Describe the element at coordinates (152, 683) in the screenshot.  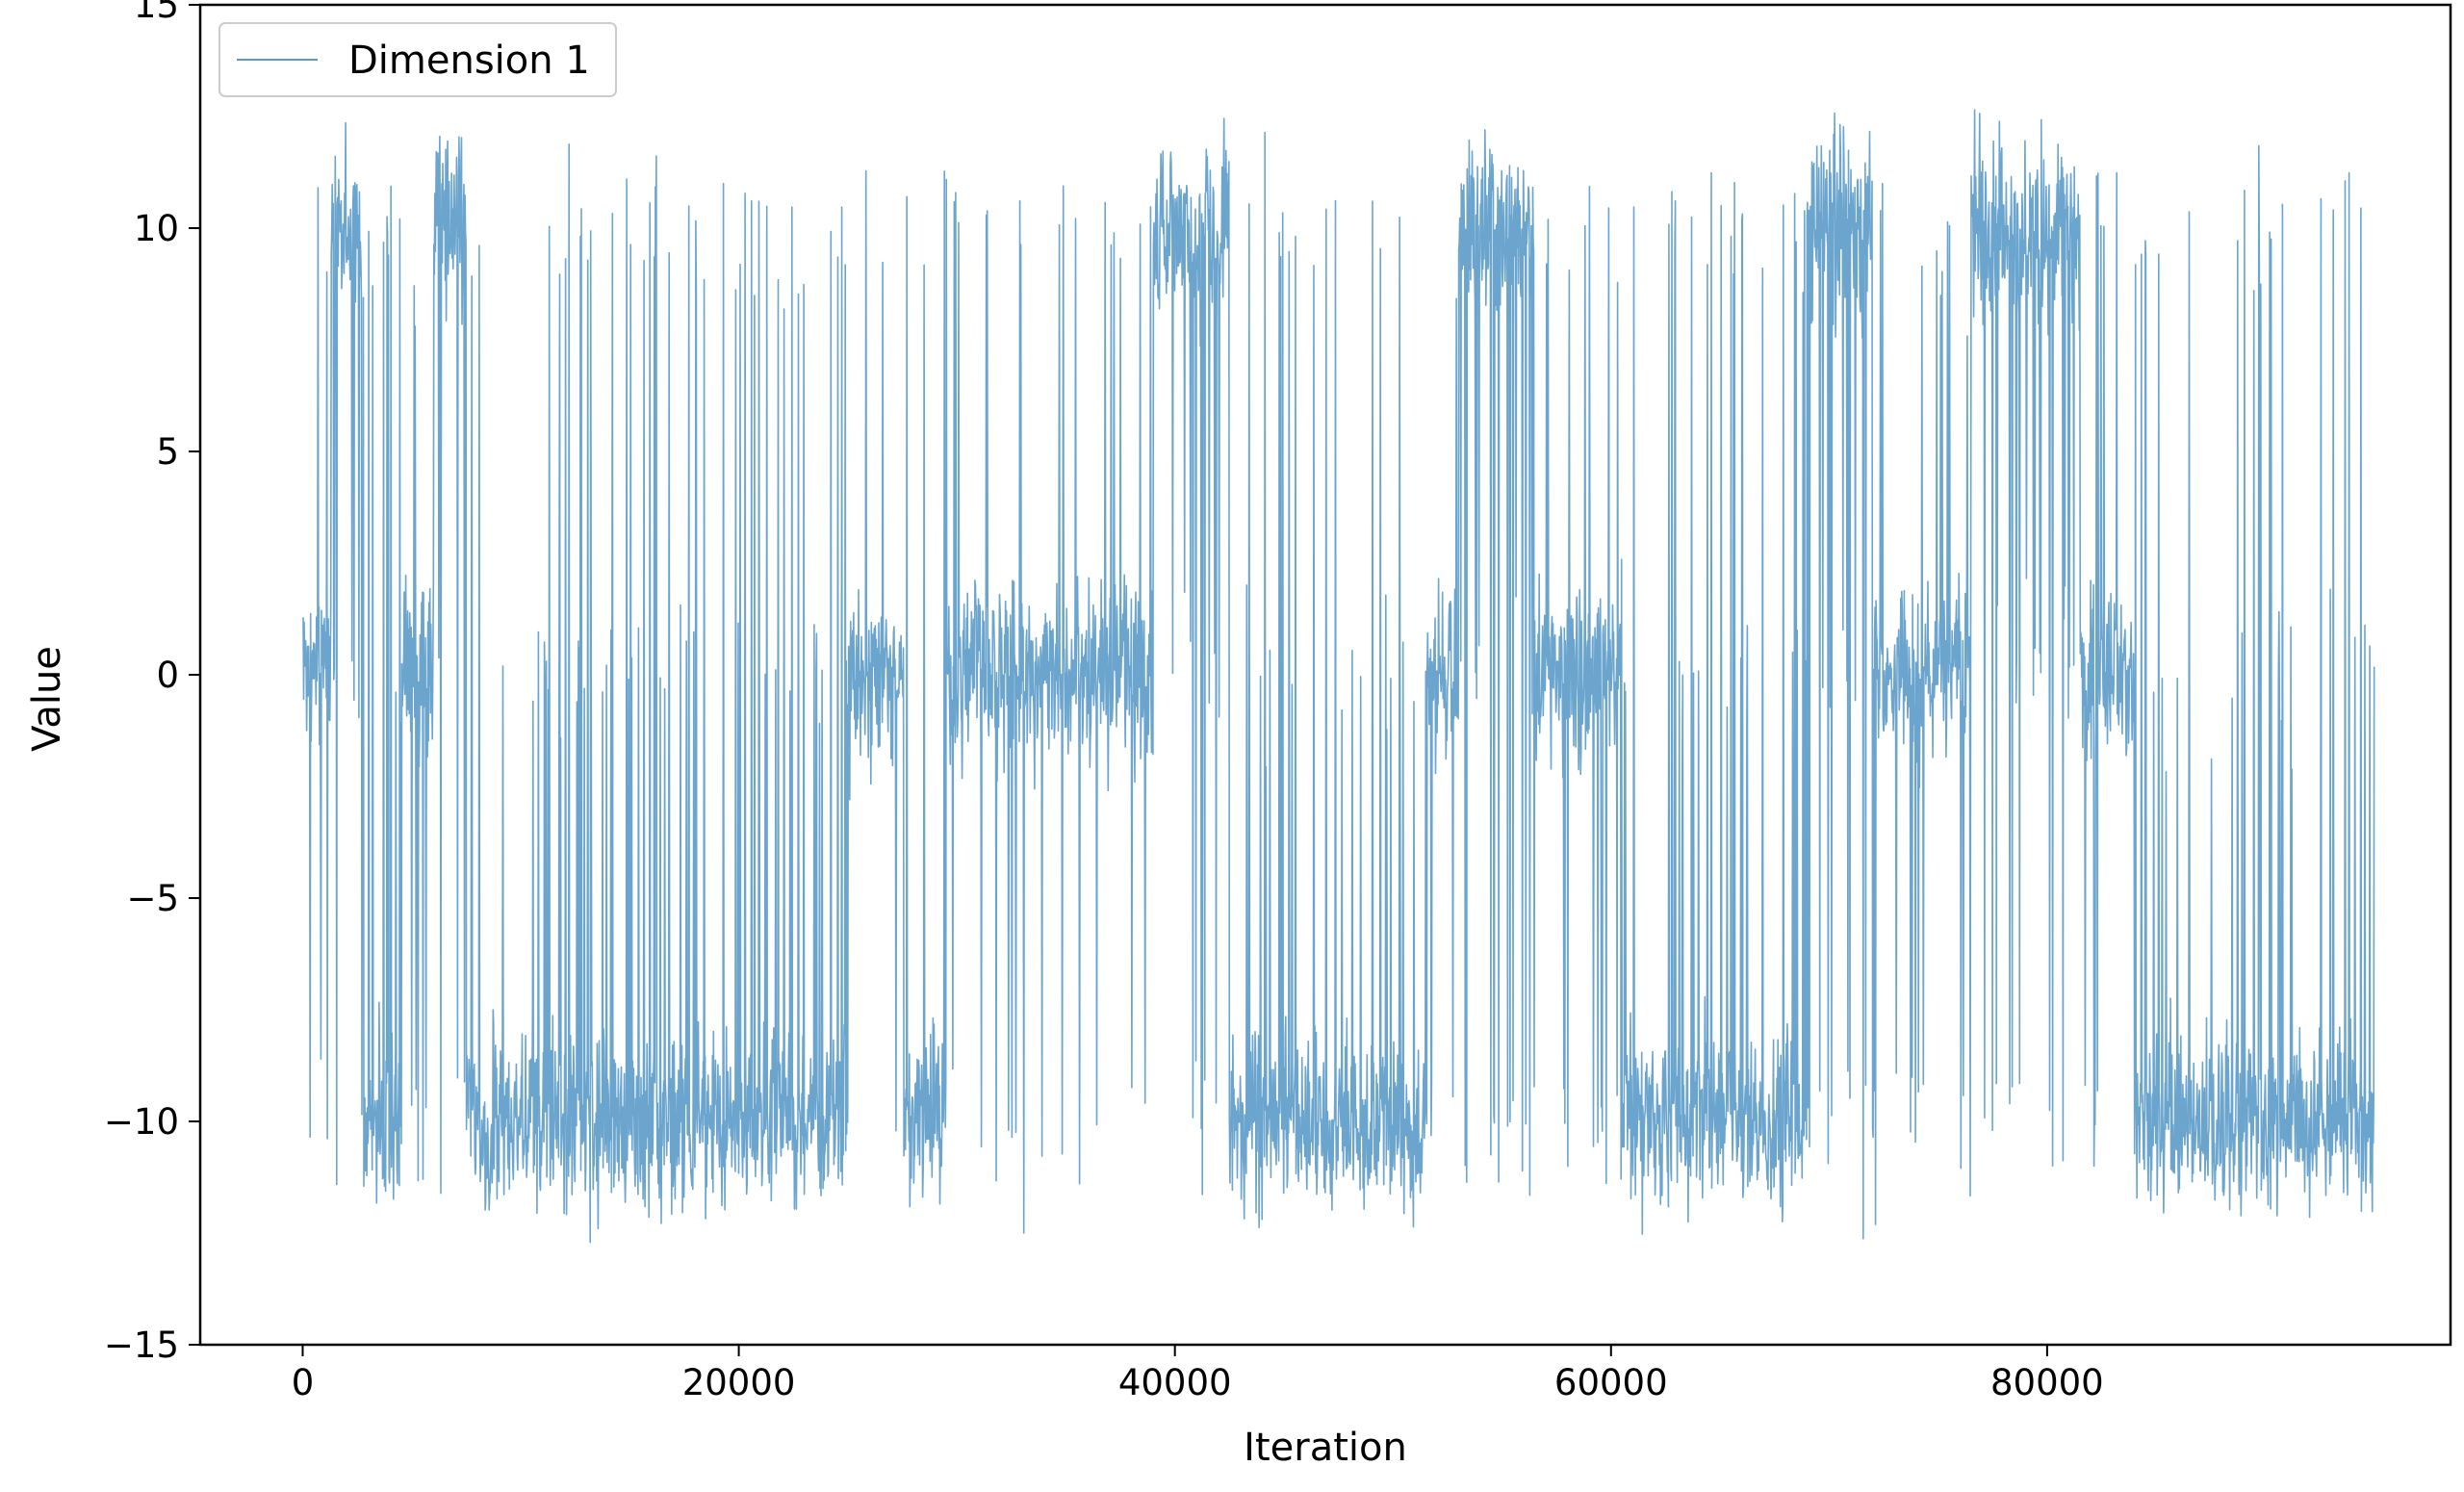
I see `y-axis: −15 −10 −5 0 5 10 15` at that location.